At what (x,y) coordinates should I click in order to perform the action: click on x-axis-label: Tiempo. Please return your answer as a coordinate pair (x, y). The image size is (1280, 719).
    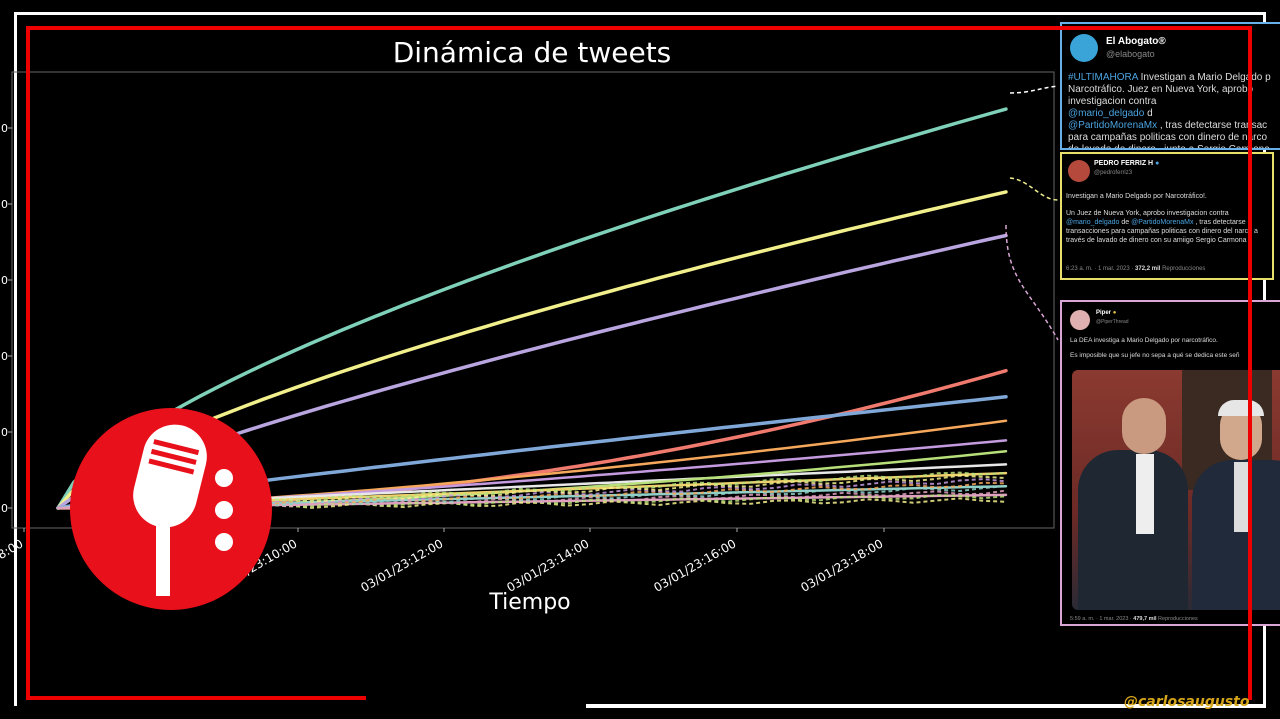
    Looking at the image, I should click on (530, 602).